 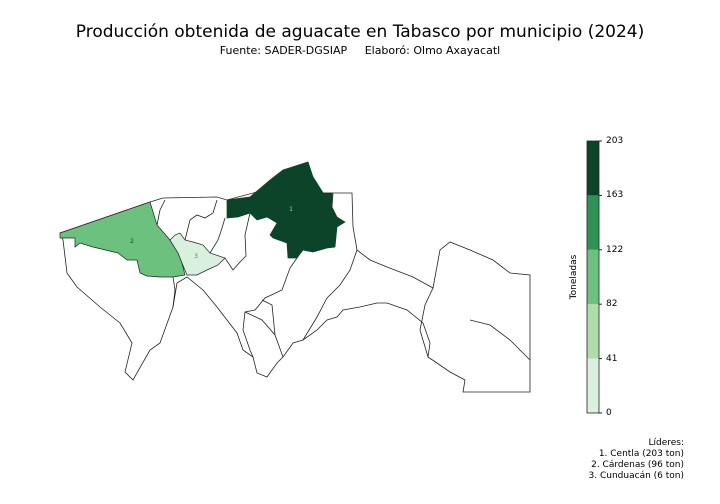 What do you see at coordinates (615, 249) in the screenshot?
I see `colorbar-tick-label: 122` at bounding box center [615, 249].